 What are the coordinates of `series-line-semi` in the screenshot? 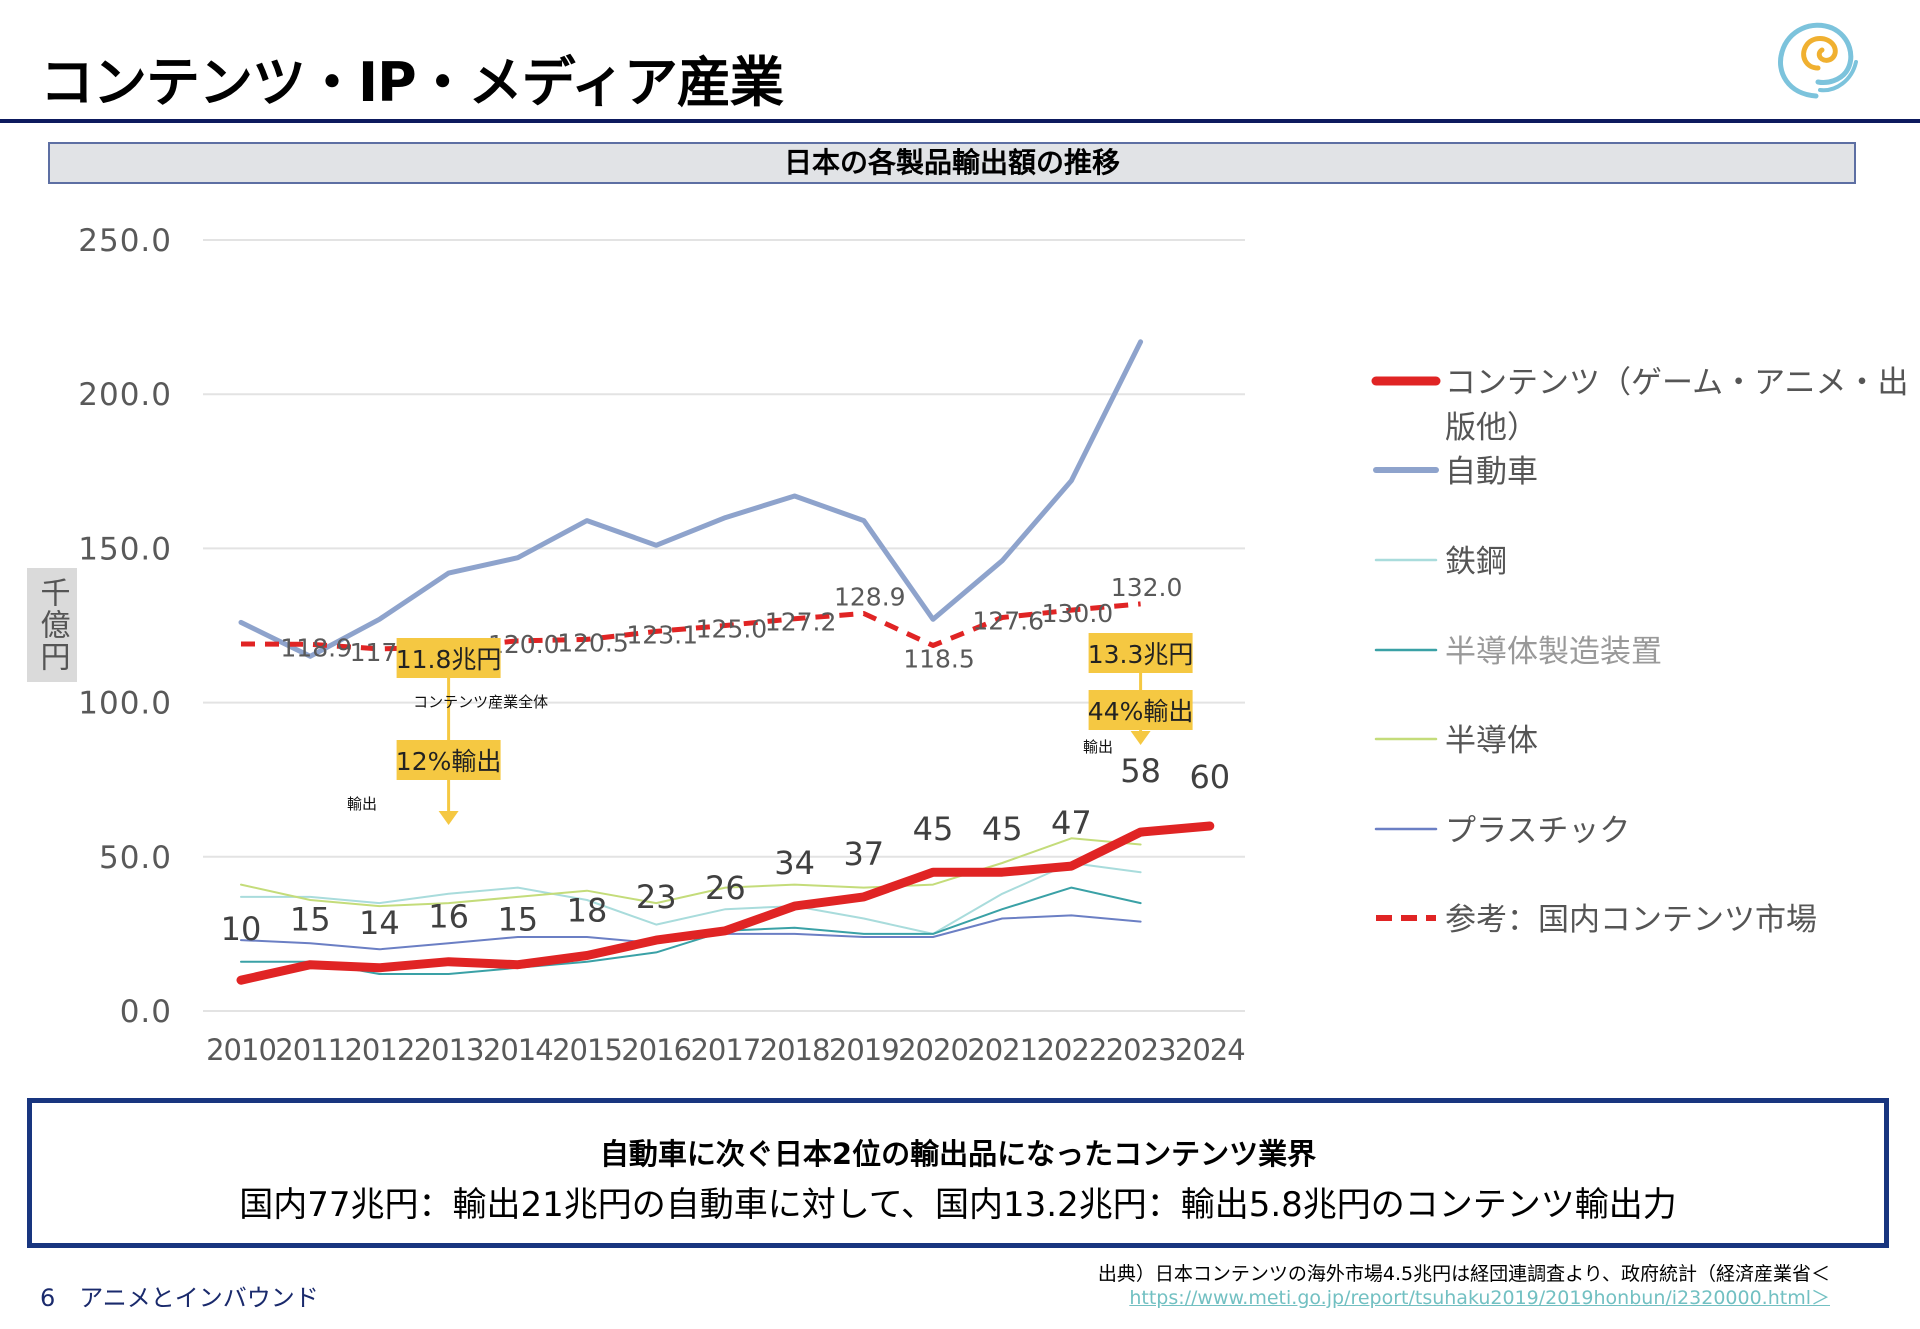 It's located at (691, 872).